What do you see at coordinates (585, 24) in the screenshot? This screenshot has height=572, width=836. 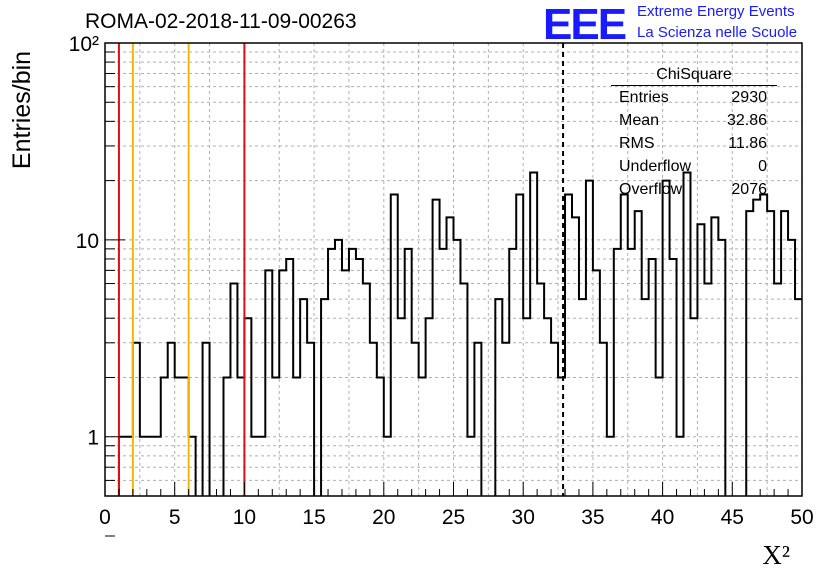 I see `eee-logo: EEE` at bounding box center [585, 24].